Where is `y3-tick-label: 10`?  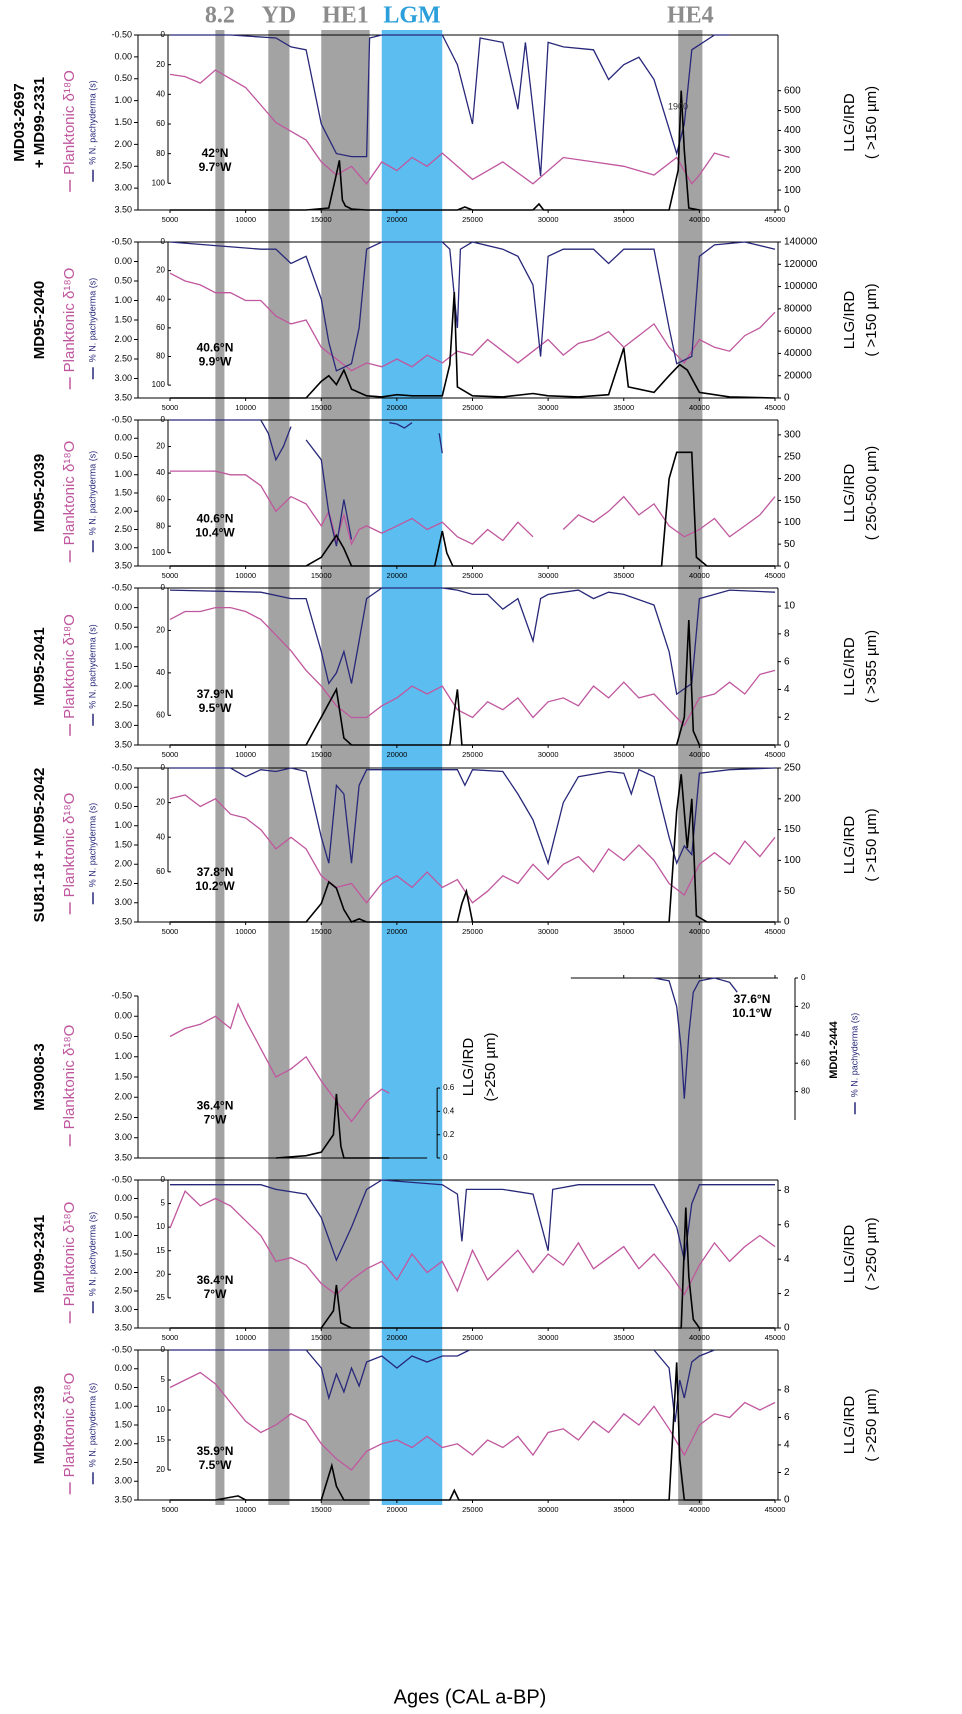
y3-tick-label: 10 is located at coordinates (790, 606).